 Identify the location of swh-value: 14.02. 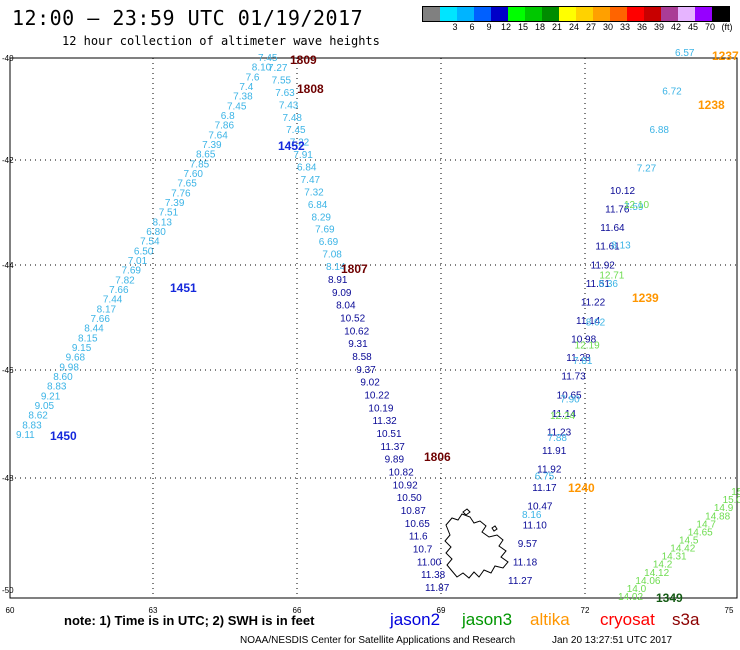
(630, 597).